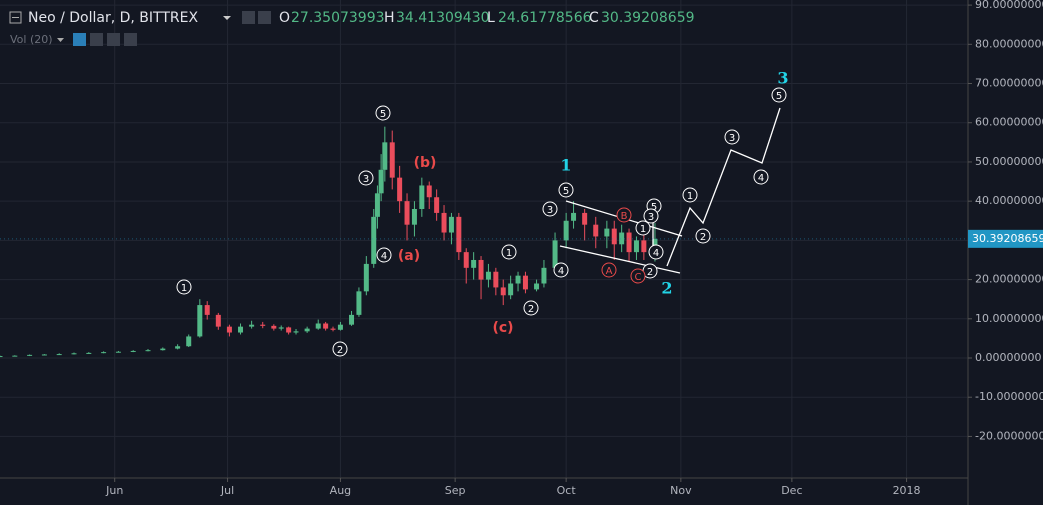 This screenshot has width=1043, height=505. What do you see at coordinates (248, 17) in the screenshot?
I see `settings-button` at bounding box center [248, 17].